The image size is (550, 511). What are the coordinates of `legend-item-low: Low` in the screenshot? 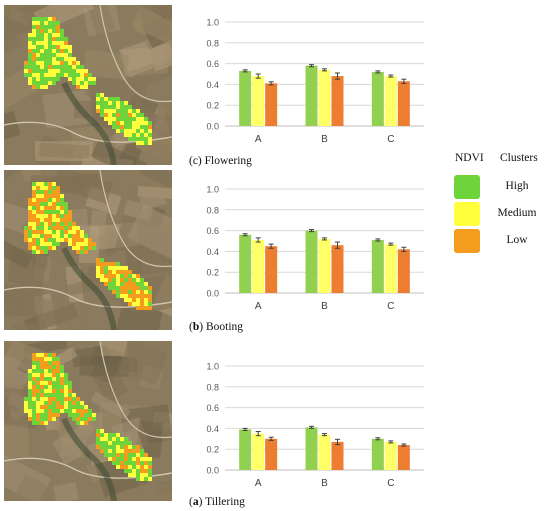 It's located at (502, 241).